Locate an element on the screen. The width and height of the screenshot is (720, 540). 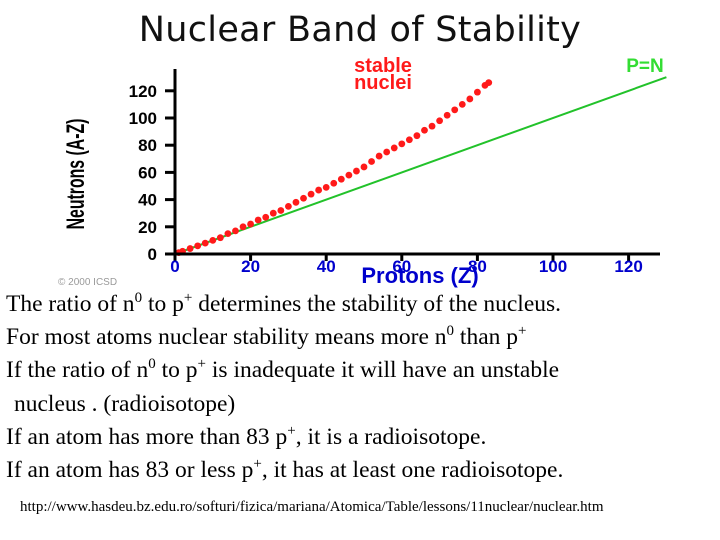
y-tick-label: 80 is located at coordinates (147, 145).